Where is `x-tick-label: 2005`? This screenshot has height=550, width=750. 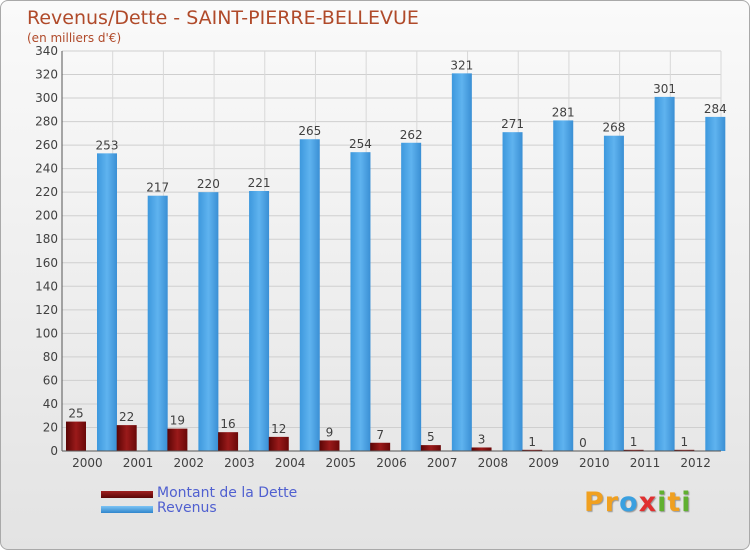 x-tick-label: 2005 is located at coordinates (341, 463).